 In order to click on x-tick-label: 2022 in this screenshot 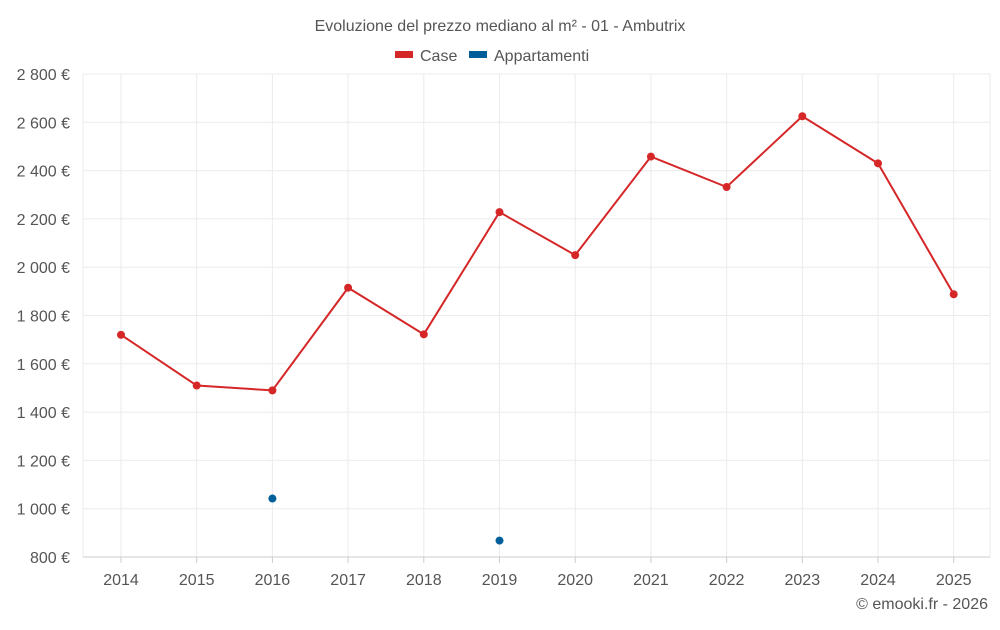, I will do `click(727, 580)`.